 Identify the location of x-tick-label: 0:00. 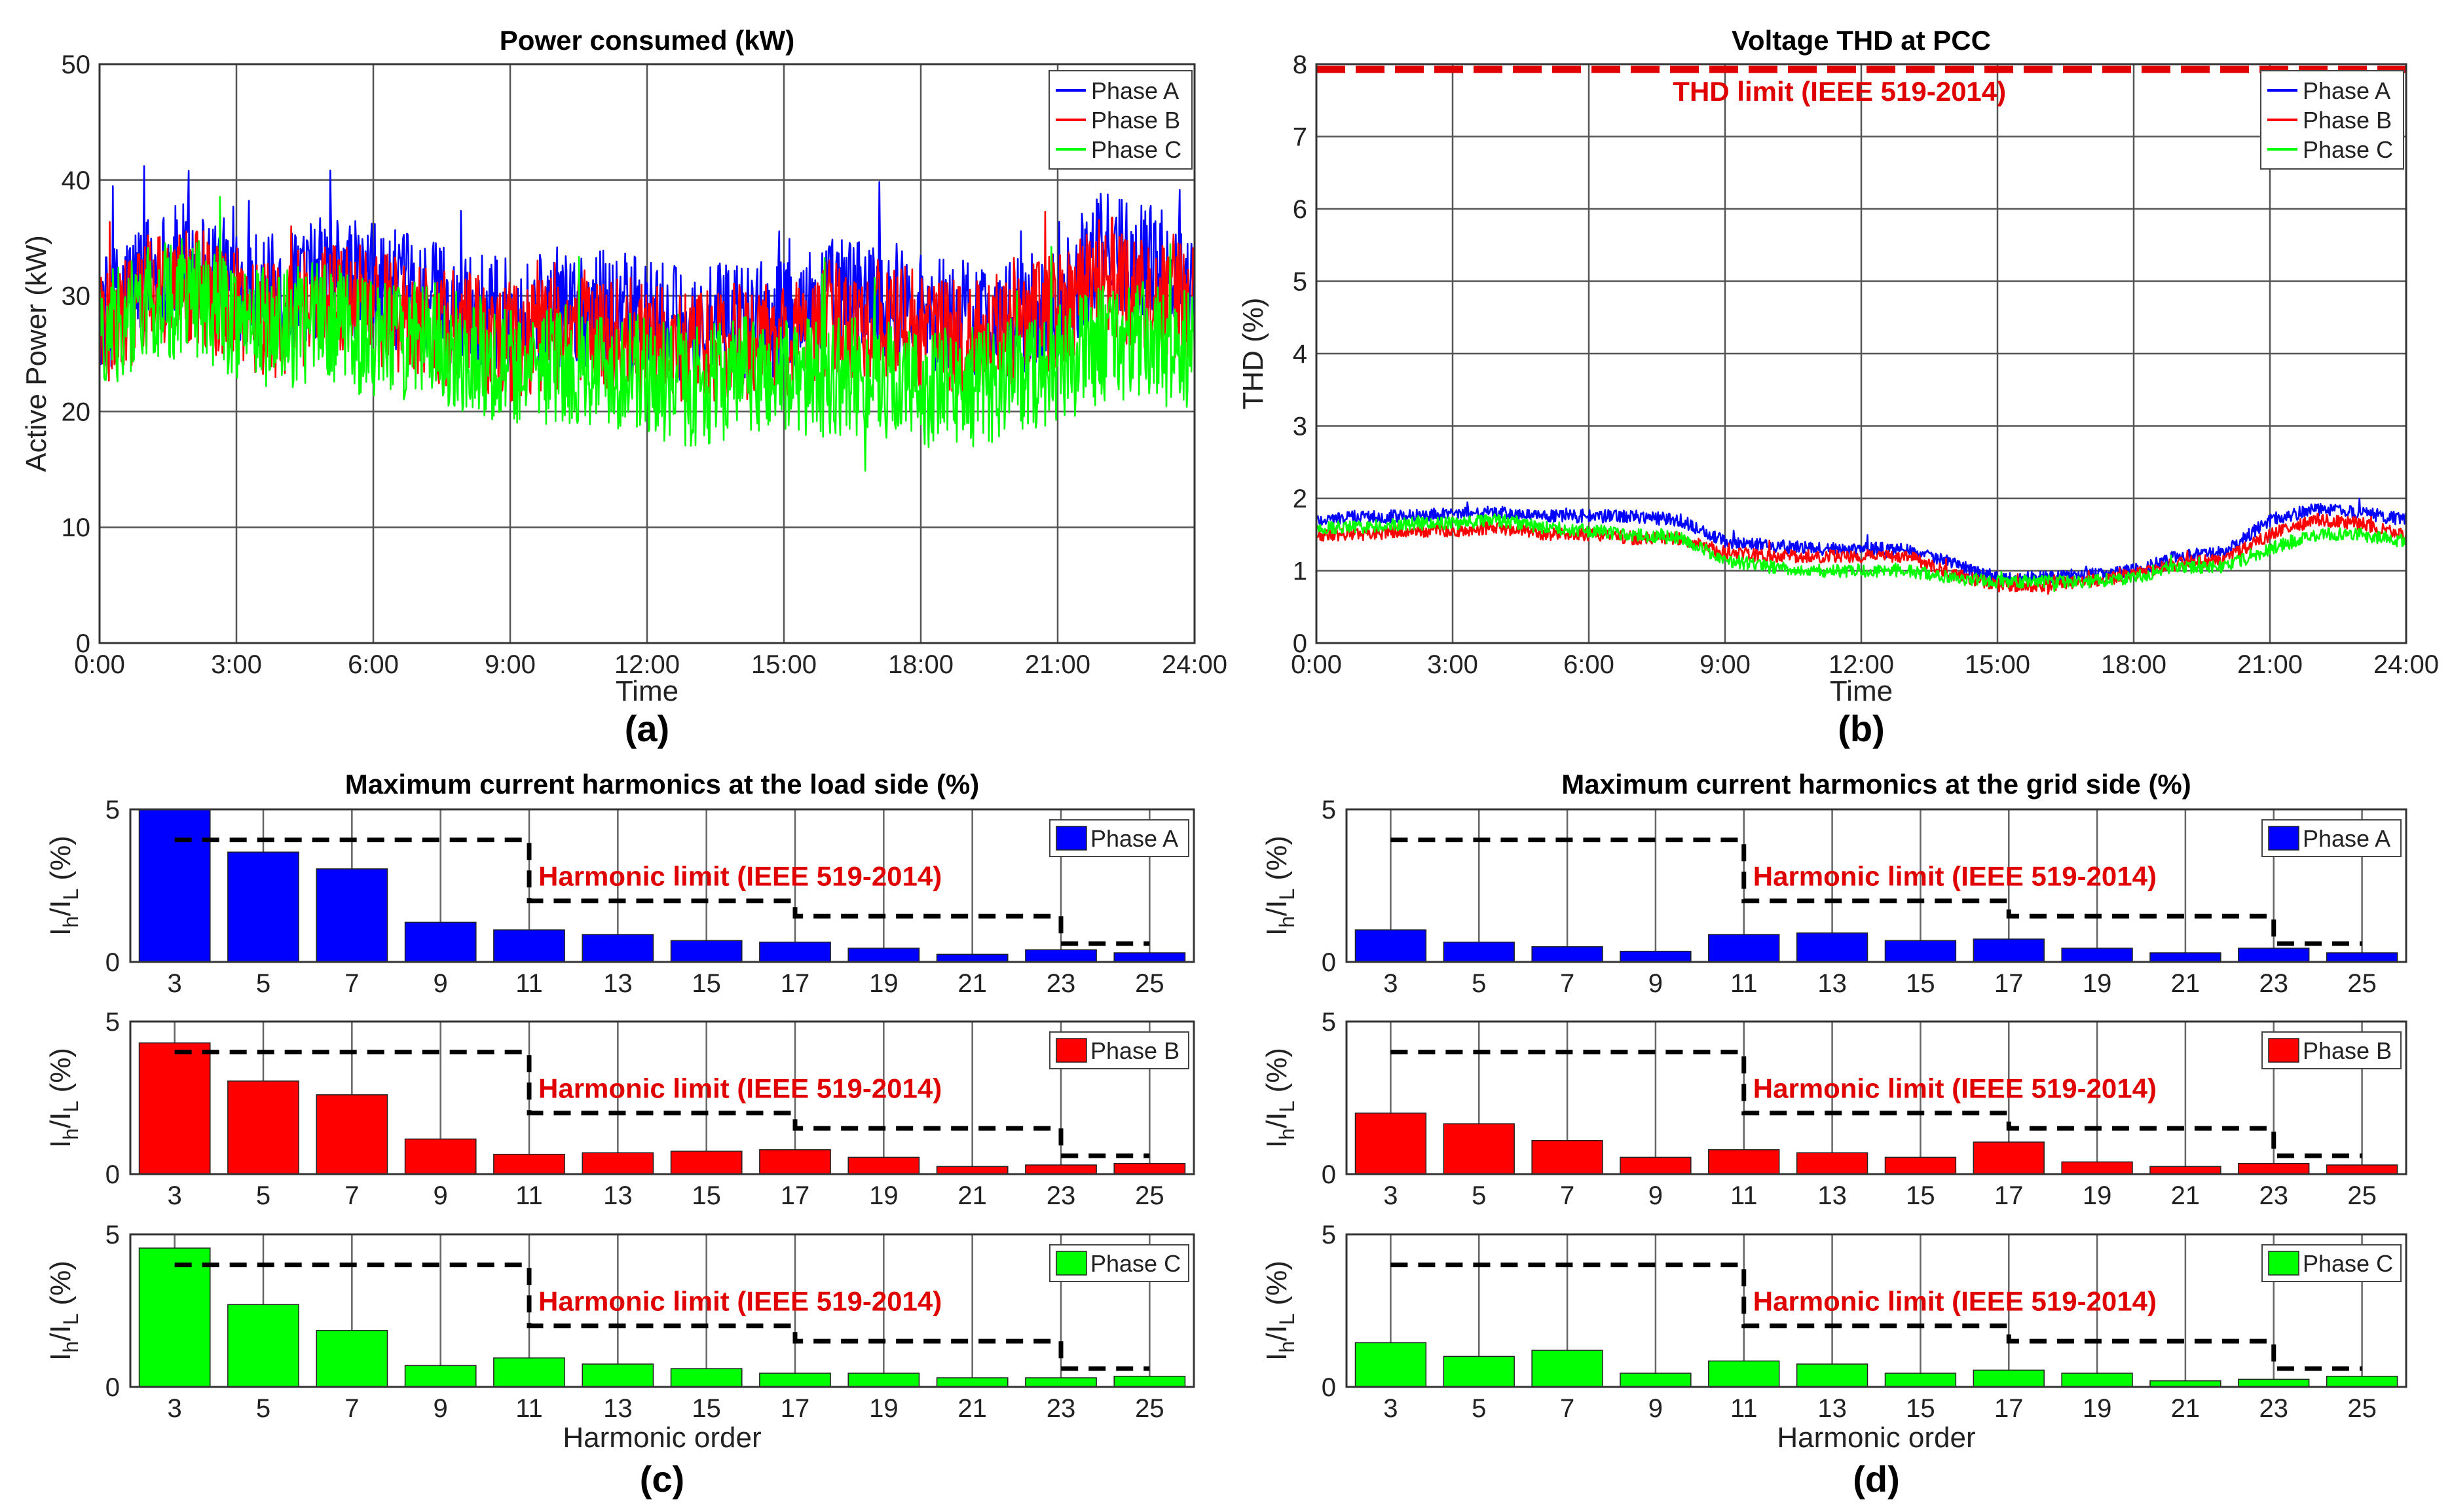
(99, 664).